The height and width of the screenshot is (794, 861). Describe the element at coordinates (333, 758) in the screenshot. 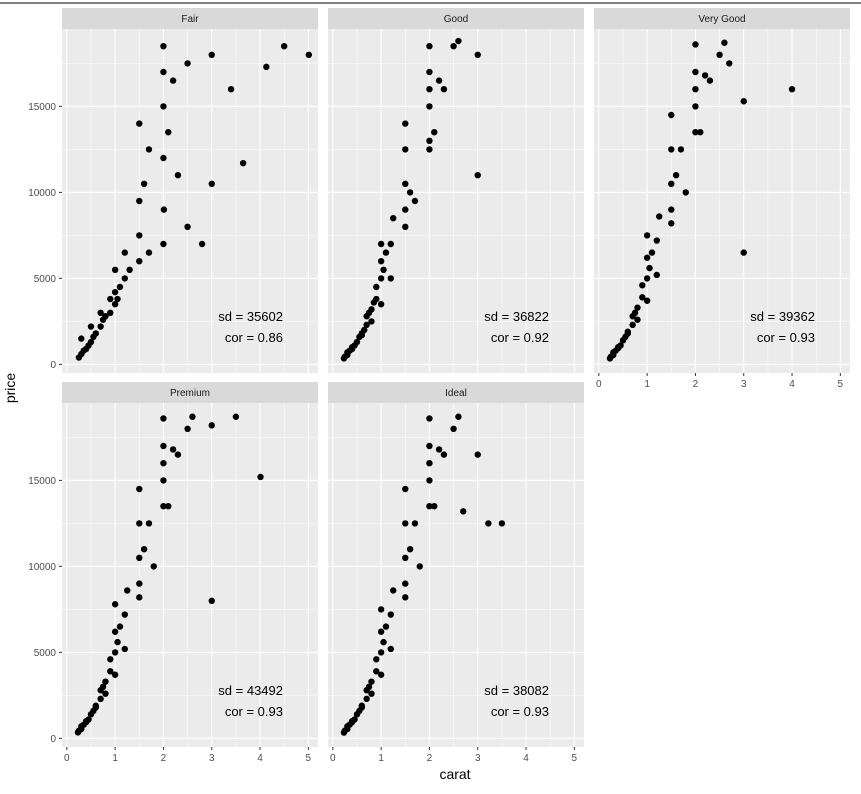

I see `x-tick-label: 0` at that location.